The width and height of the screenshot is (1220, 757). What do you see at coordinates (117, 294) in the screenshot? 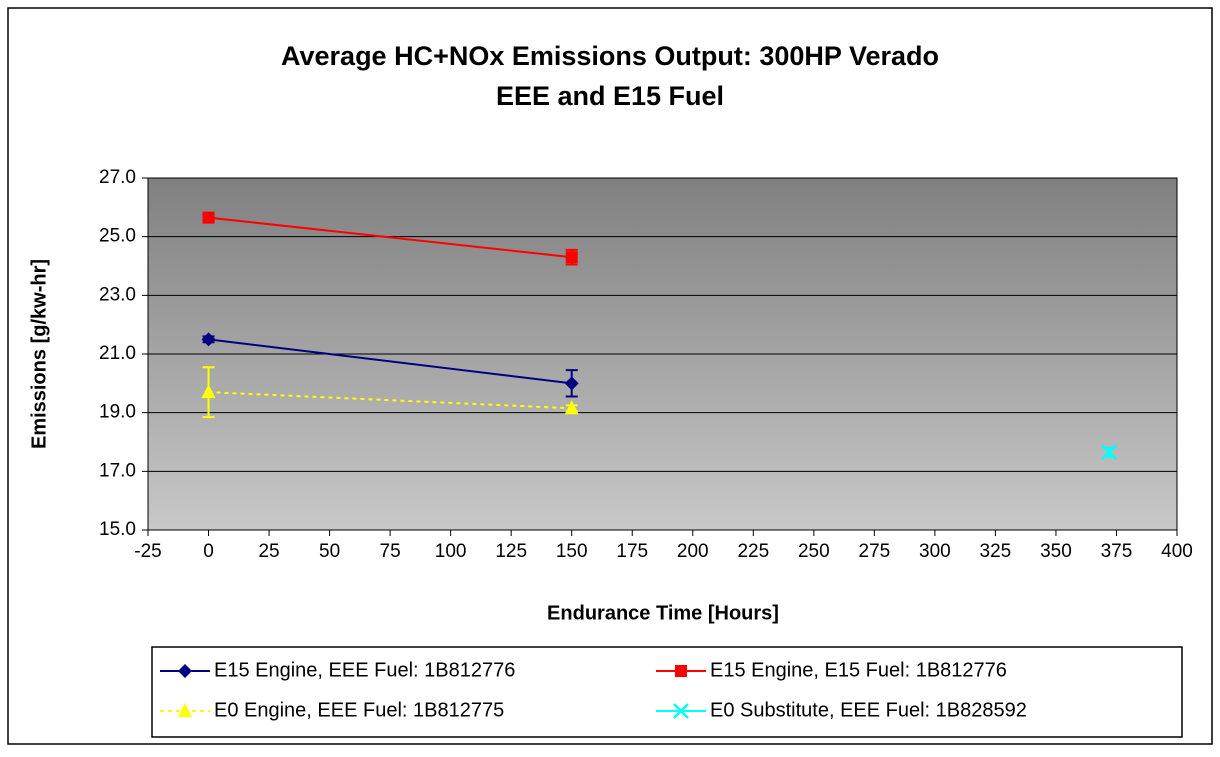
I see `y-tick-label: 23.0` at bounding box center [117, 294].